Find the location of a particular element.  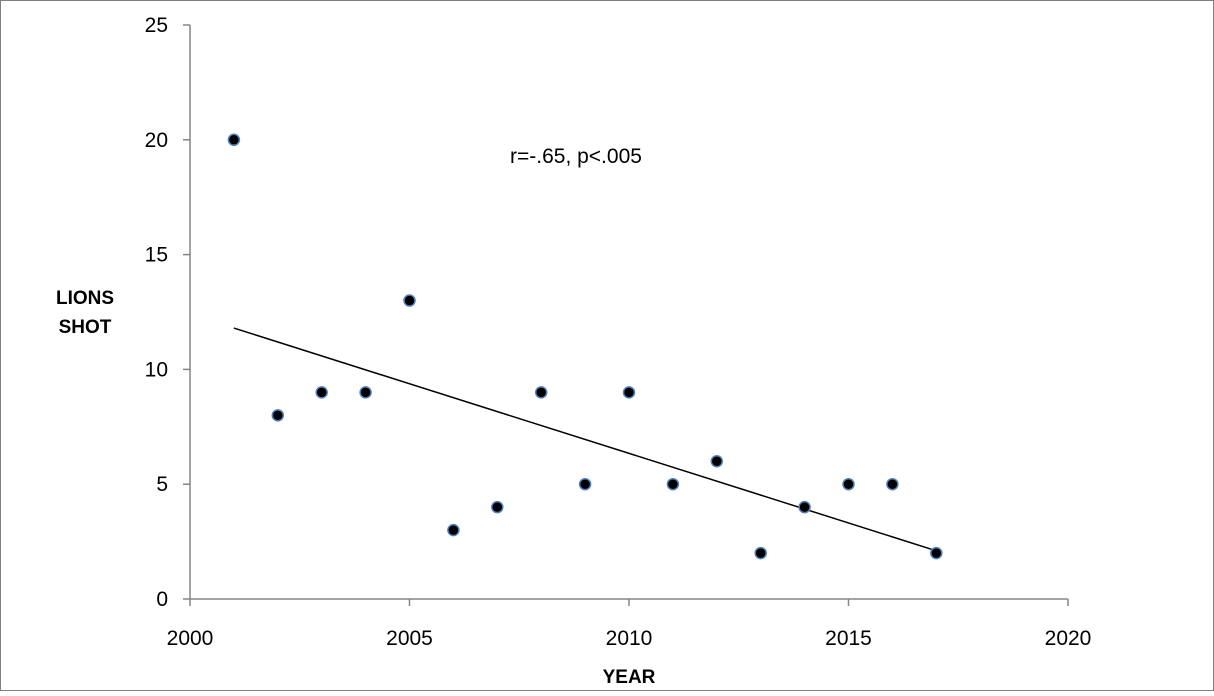

x-tick-label: 2005 is located at coordinates (409, 638).